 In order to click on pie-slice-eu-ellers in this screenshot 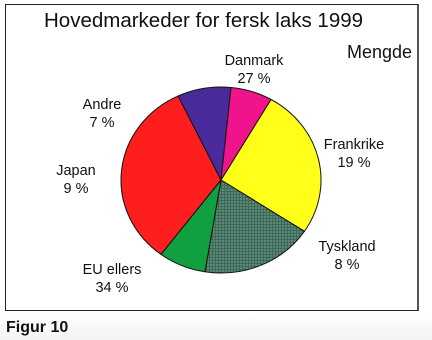, I will do `click(171, 175)`.